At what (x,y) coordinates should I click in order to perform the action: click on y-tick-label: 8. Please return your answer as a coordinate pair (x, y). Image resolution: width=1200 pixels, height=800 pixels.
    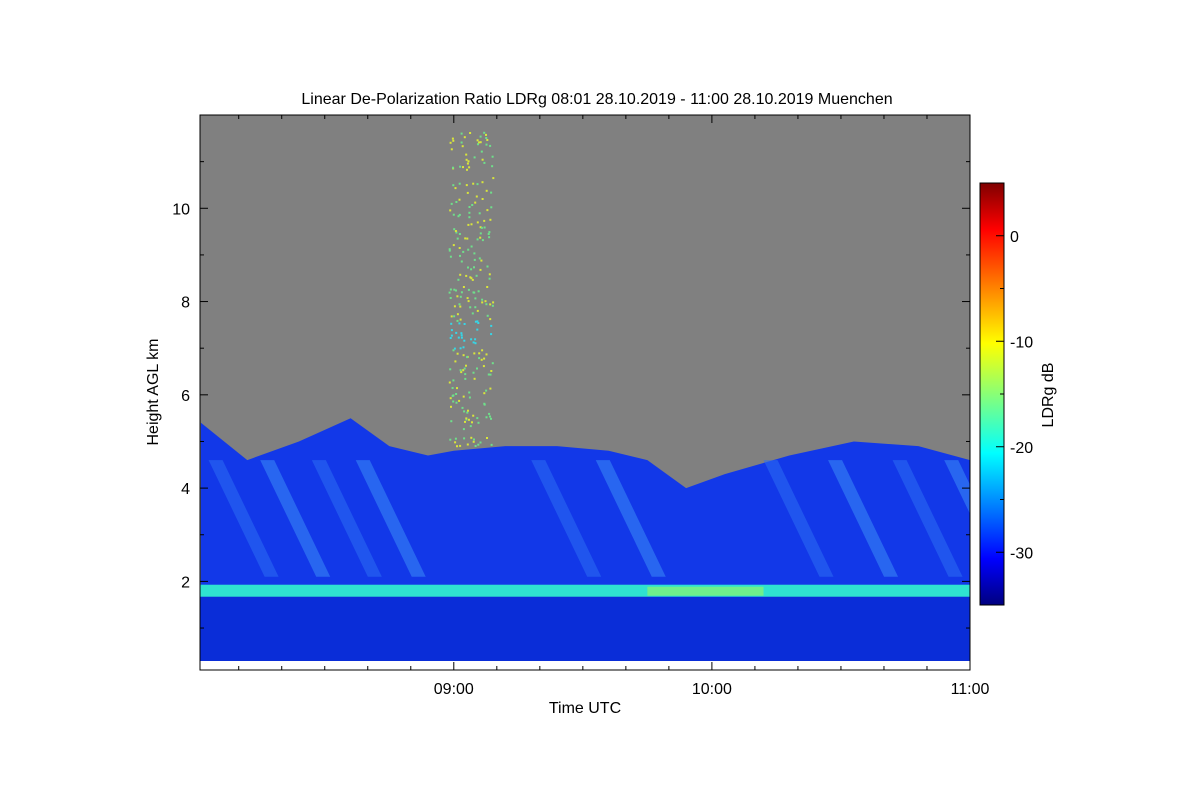
    Looking at the image, I should click on (185, 303).